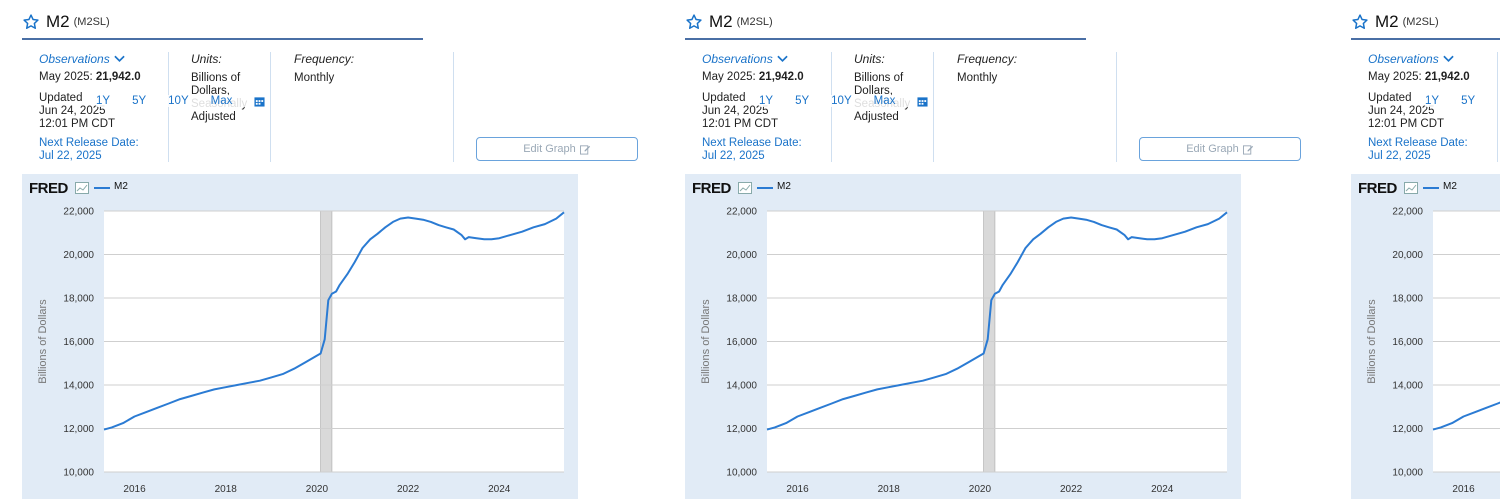 This screenshot has height=499, width=1500. I want to click on date-range-buttons: 1Y 5Y, so click(1461, 101).